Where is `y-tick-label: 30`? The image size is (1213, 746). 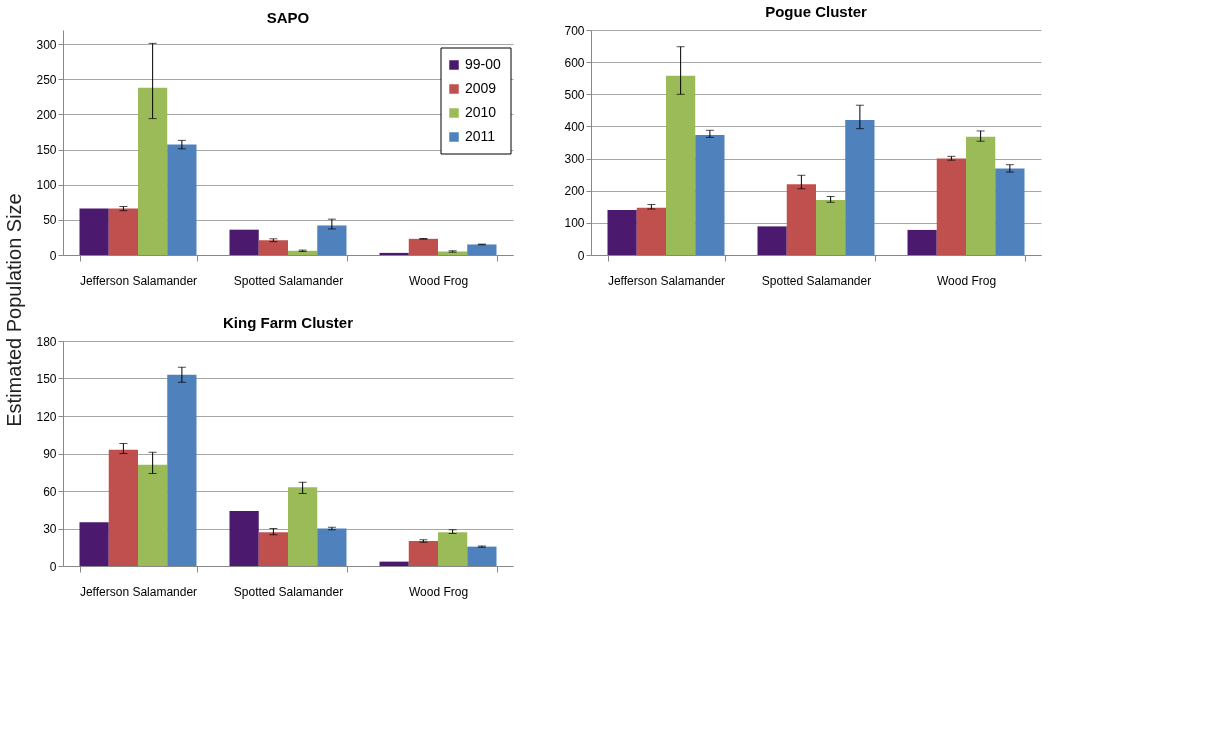 y-tick-label: 30 is located at coordinates (50, 529).